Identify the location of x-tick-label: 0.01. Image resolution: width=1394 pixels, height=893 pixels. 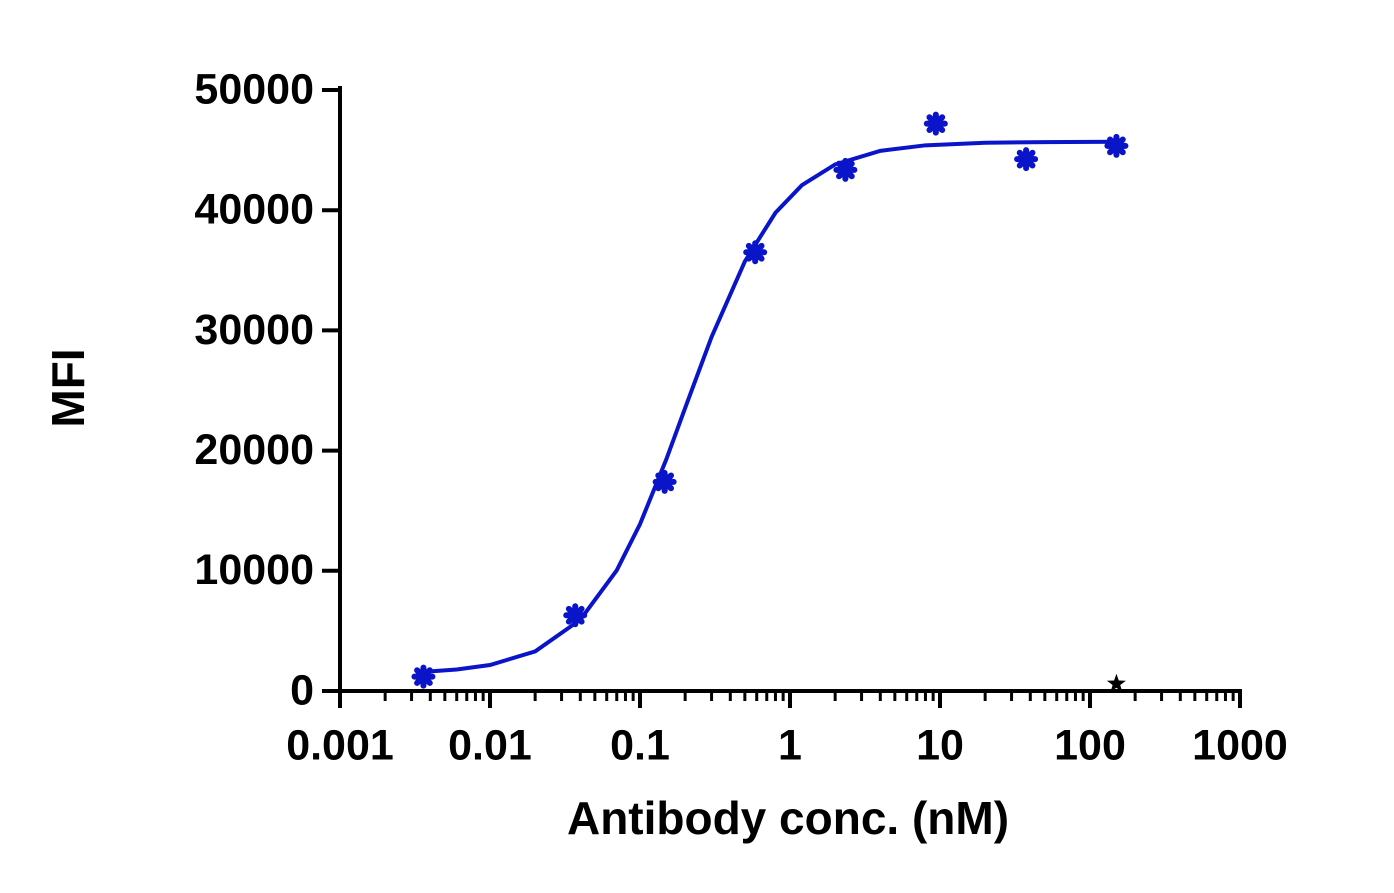
(490, 745).